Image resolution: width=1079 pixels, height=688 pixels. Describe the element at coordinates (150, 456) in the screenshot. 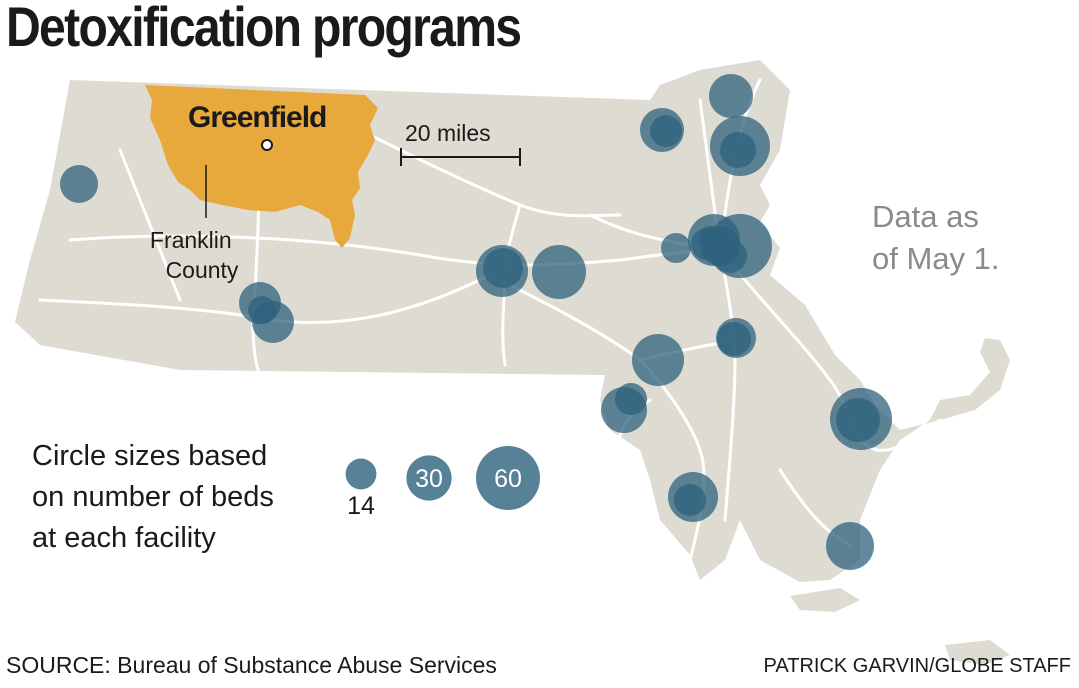

I see `legend-line: Circle sizes based` at that location.